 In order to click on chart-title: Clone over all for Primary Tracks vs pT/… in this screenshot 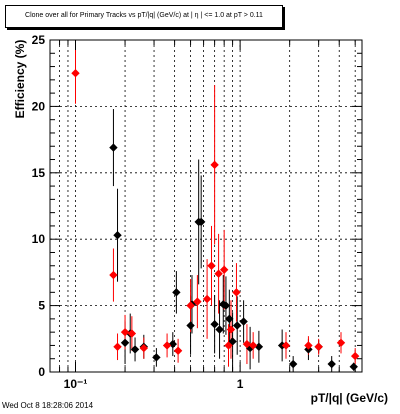, I will do `click(144, 15)`.